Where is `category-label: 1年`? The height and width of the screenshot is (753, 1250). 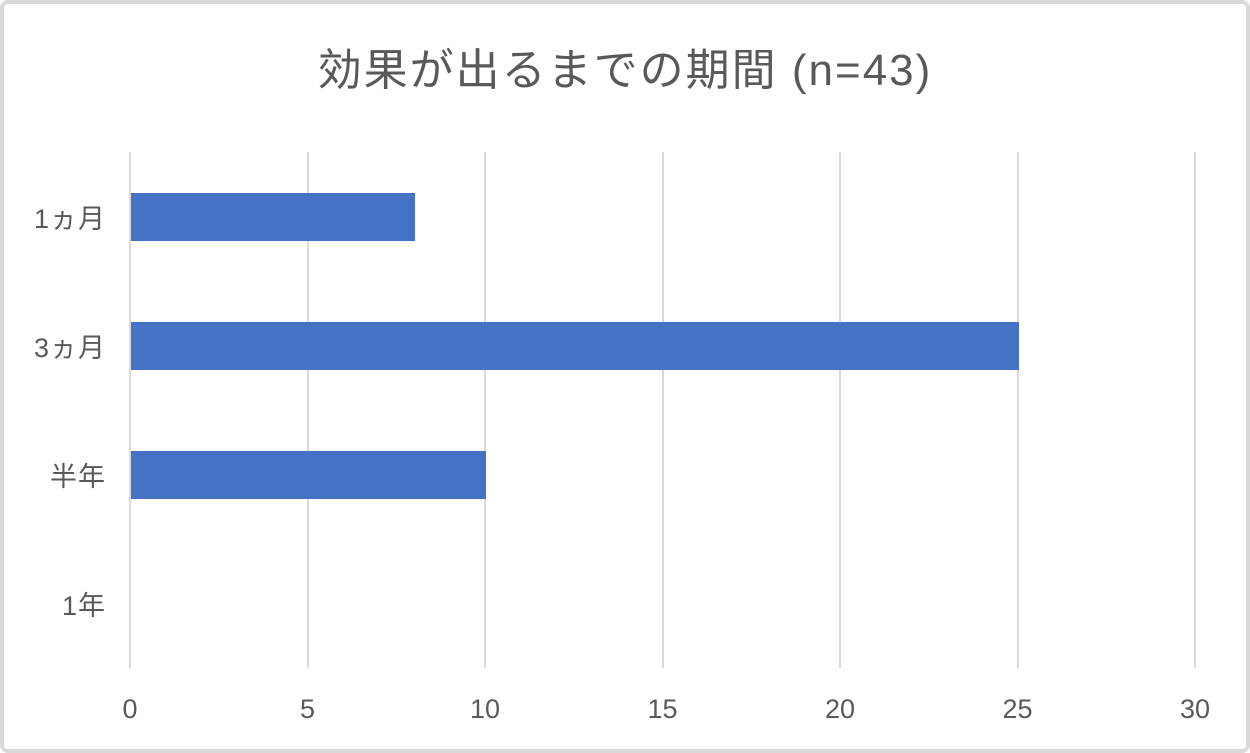
category-label: 1年 is located at coordinates (83, 606).